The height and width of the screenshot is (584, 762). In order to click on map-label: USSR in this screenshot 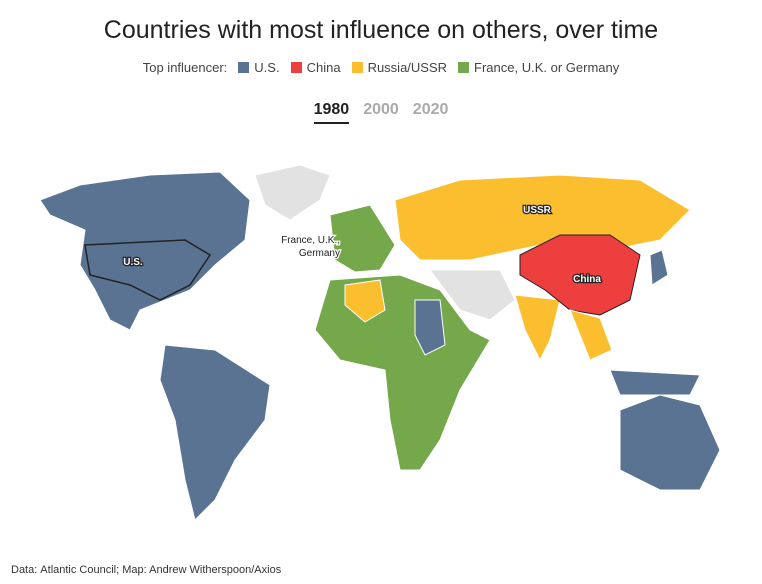, I will do `click(537, 210)`.